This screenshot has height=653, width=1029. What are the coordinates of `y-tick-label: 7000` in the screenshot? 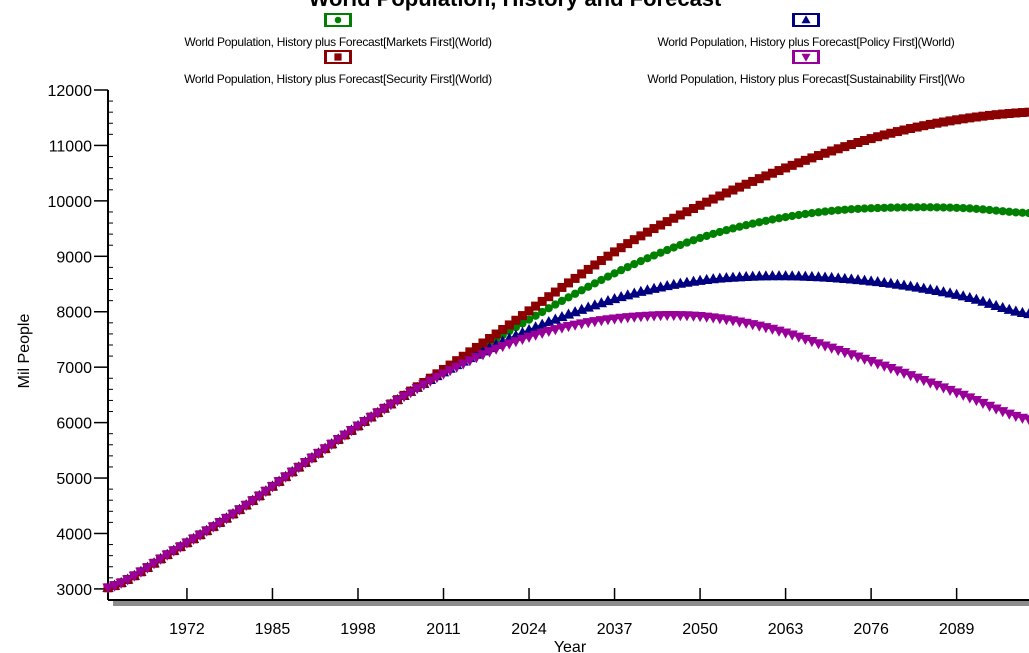 It's located at (74, 368).